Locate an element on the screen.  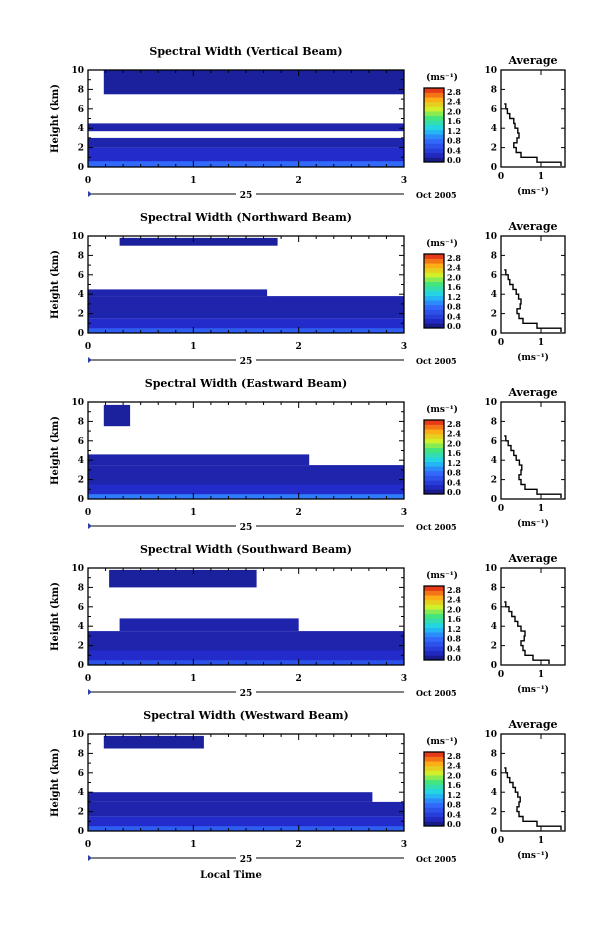
profile-x-tick-label: 0 is located at coordinates (501, 675).